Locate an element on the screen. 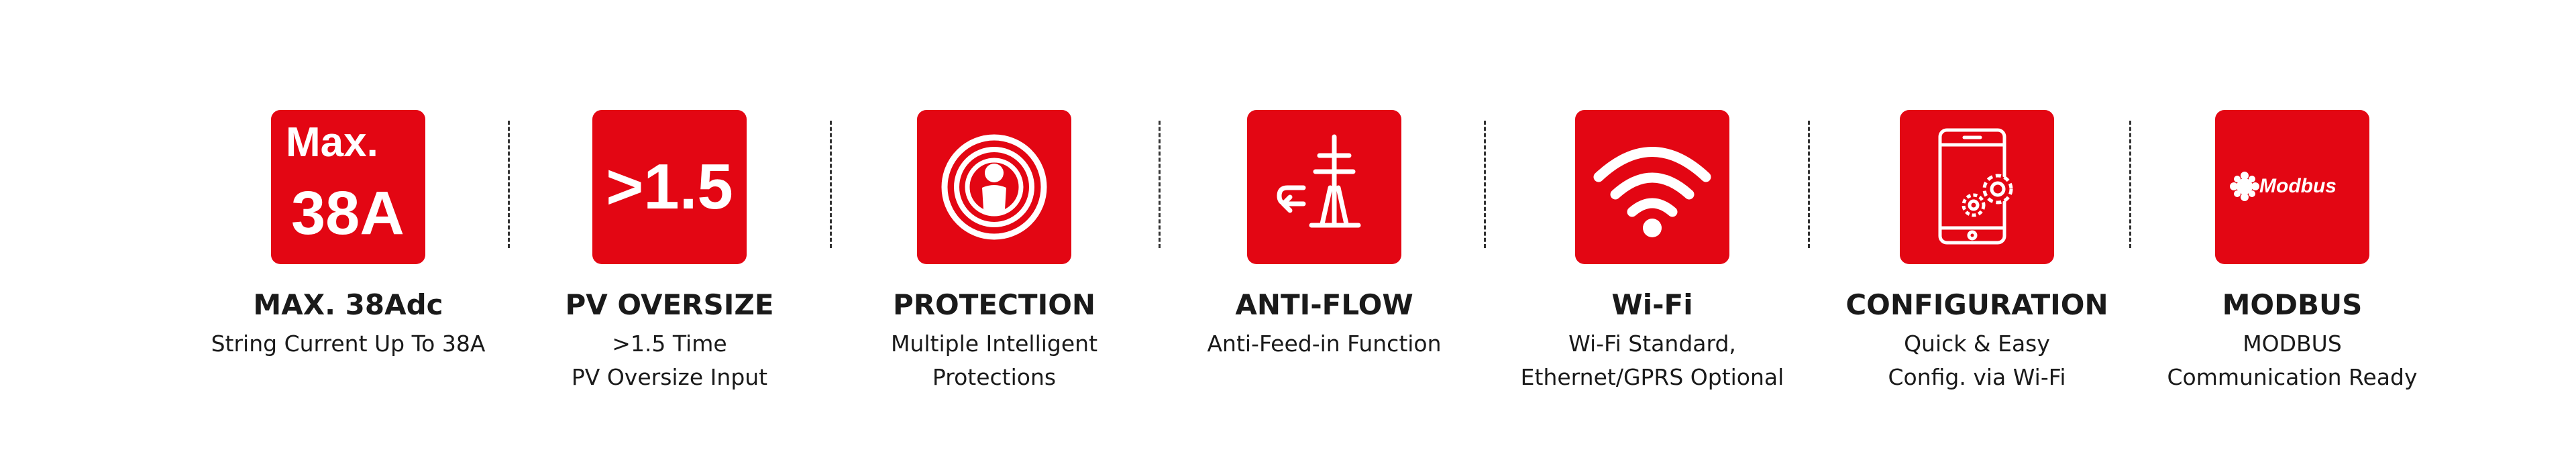 Image resolution: width=2576 pixels, height=476 pixels. modbus-logo-mark is located at coordinates (2244, 187).